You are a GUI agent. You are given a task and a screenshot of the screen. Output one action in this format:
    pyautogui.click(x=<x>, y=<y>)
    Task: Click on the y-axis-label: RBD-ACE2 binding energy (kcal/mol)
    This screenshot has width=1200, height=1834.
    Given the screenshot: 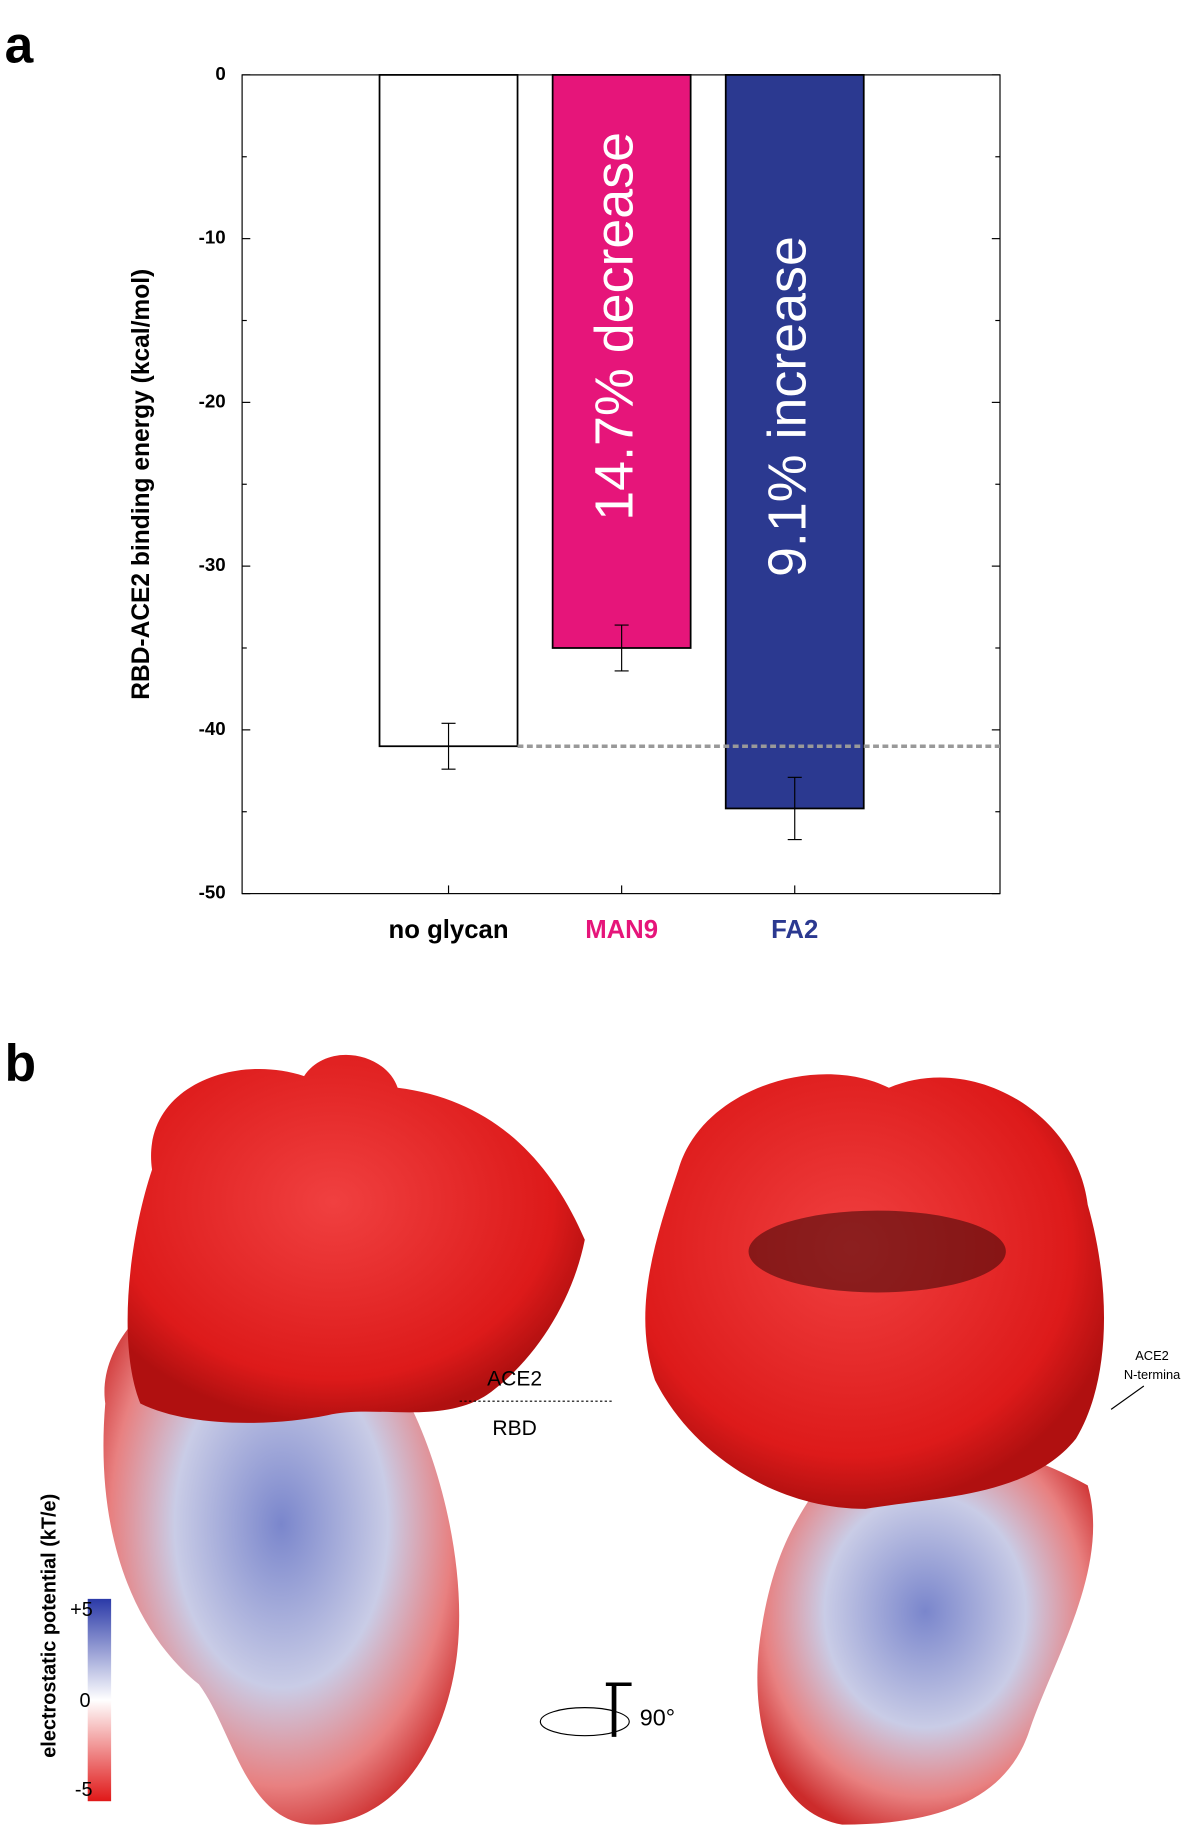 What is the action you would take?
    pyautogui.click(x=141, y=484)
    